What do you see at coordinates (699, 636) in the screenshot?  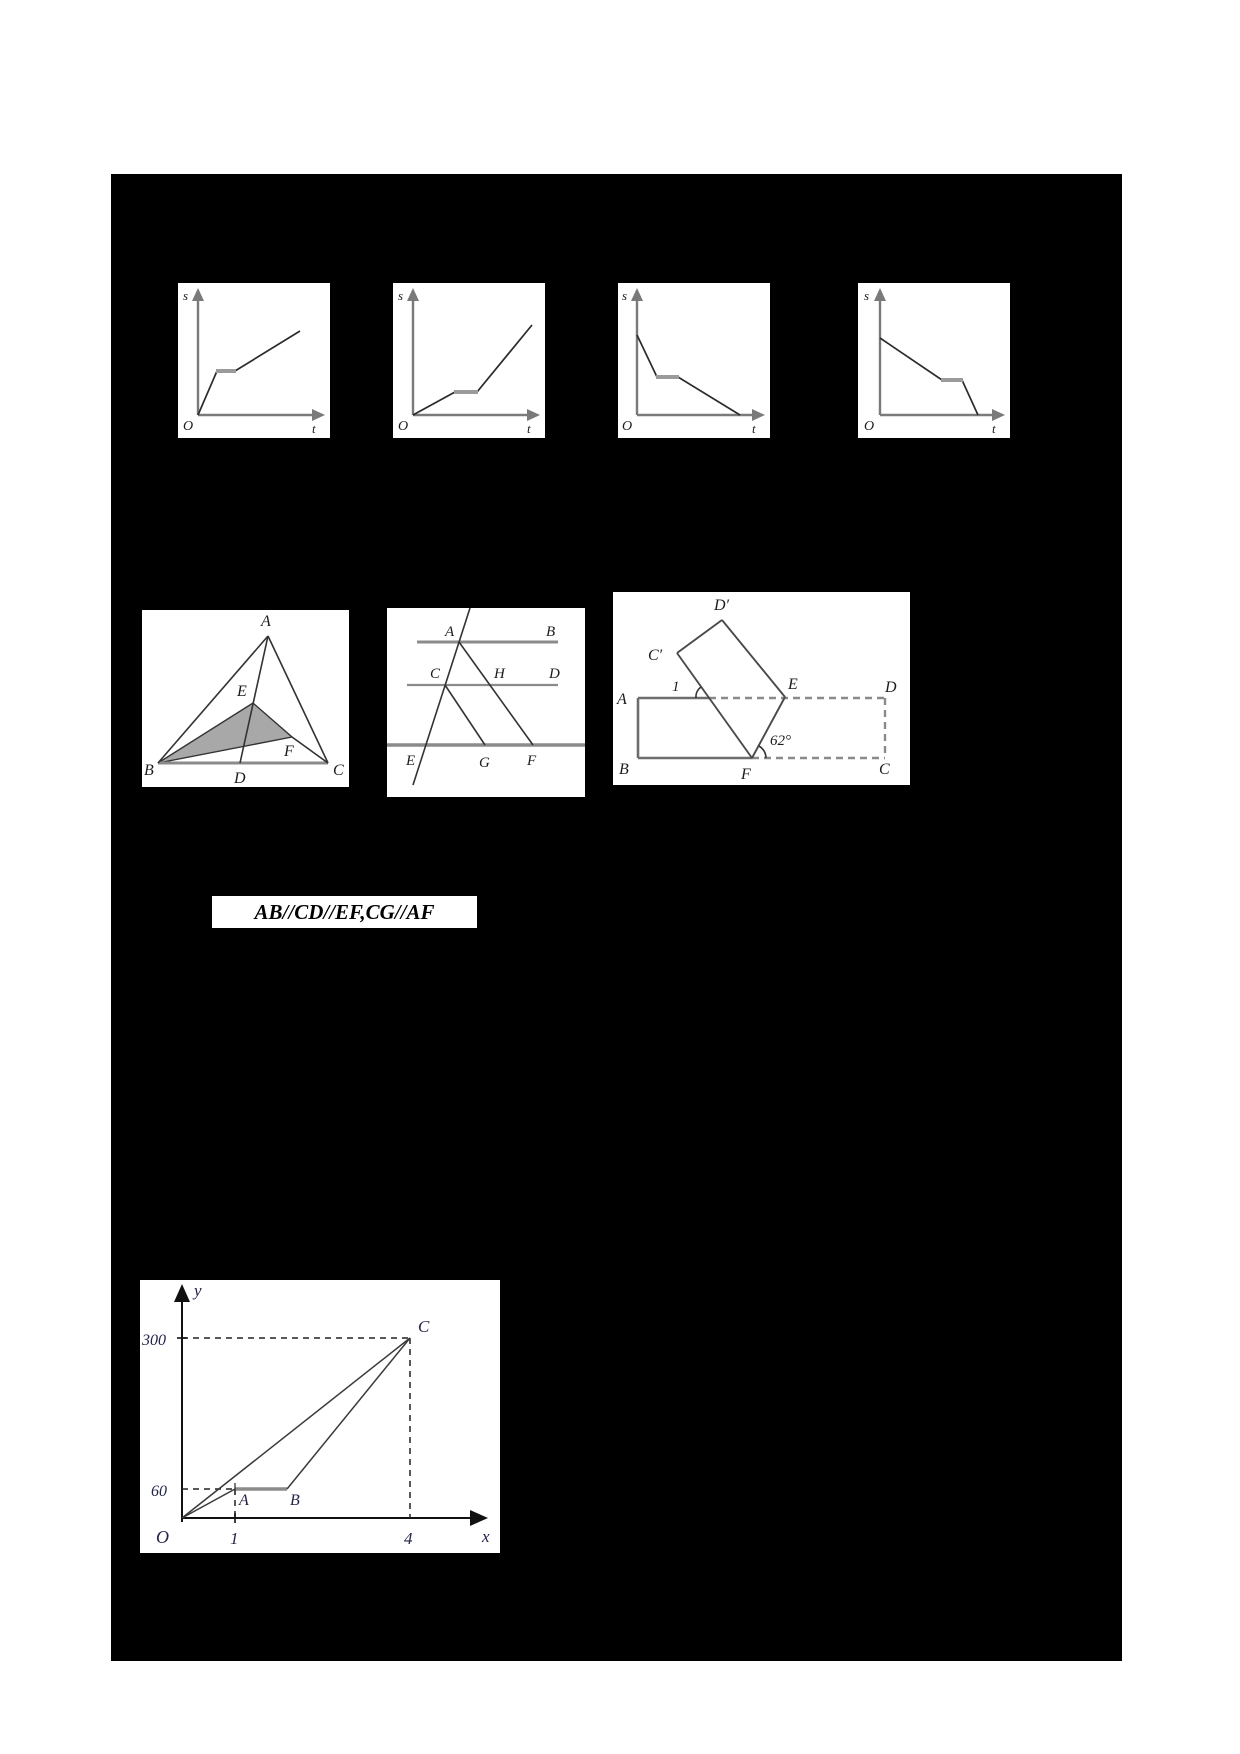 I see `edge-Cprime-Dprime` at bounding box center [699, 636].